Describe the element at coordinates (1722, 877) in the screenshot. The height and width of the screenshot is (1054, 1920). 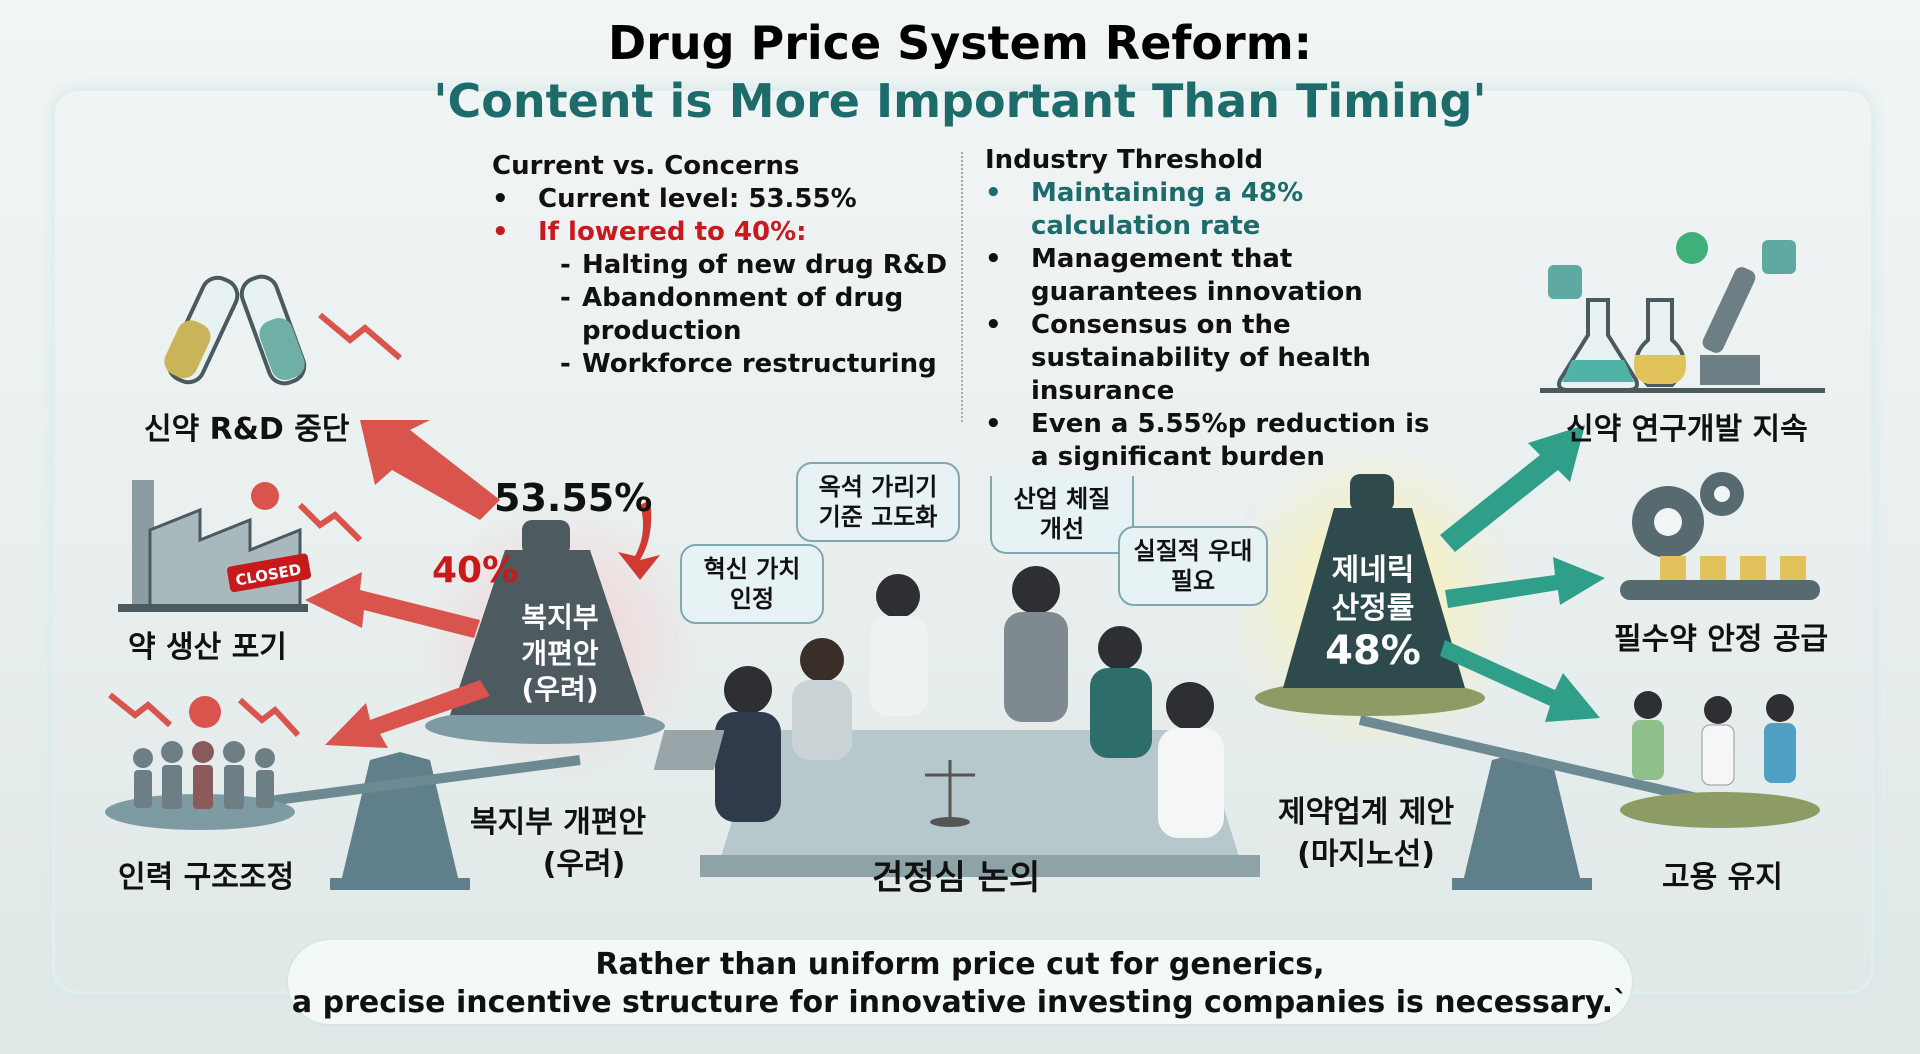
I see `label-employment: 고용 유지` at that location.